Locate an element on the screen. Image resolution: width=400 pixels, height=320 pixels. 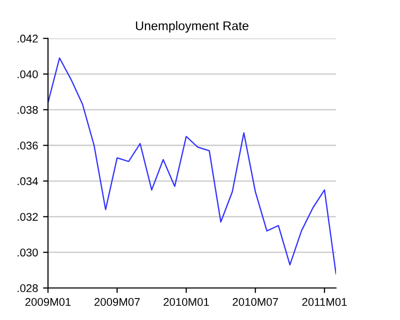
x-tick-label: 2009M01 is located at coordinates (48, 302).